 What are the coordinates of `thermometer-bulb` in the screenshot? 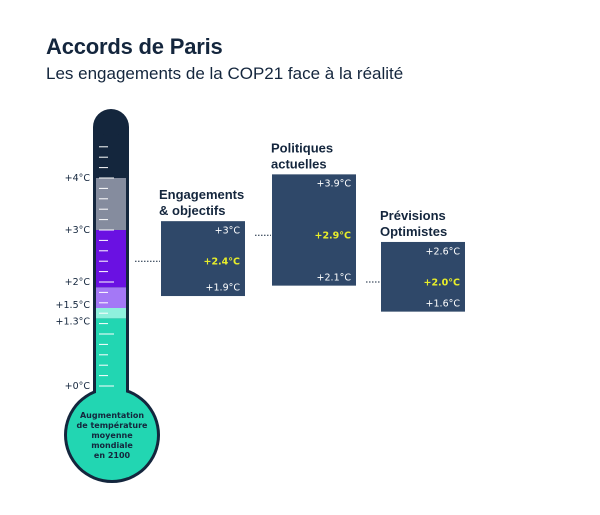 It's located at (112, 435).